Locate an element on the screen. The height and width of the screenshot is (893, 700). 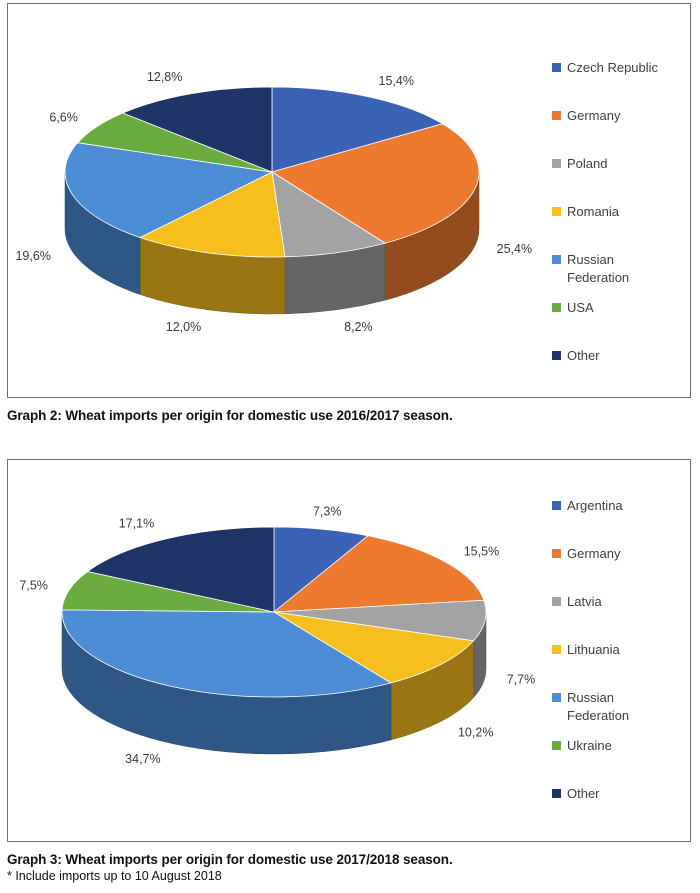
pie-slice-ukraine is located at coordinates (168, 592).